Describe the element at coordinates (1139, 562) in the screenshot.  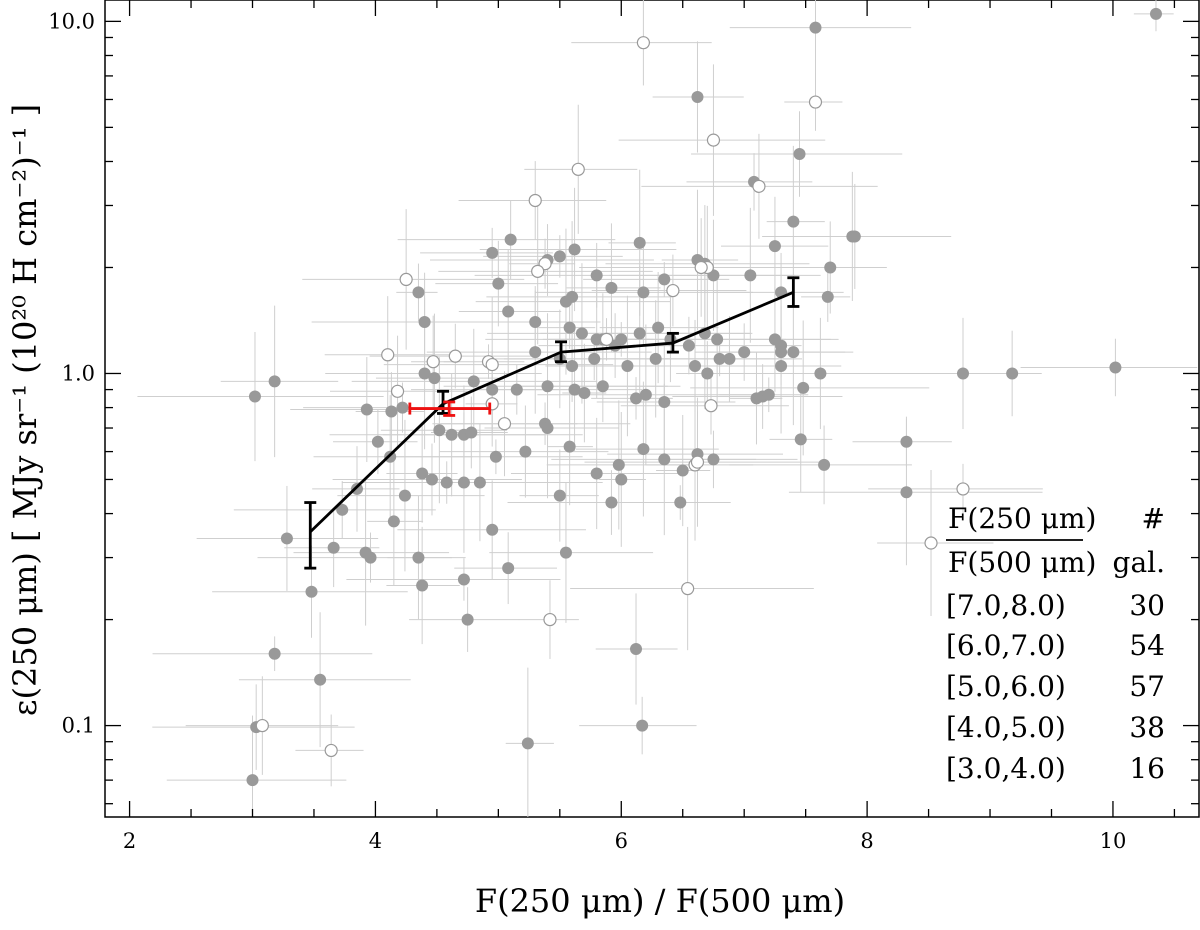
I see `legend-count-header-bottom: gal.` at that location.